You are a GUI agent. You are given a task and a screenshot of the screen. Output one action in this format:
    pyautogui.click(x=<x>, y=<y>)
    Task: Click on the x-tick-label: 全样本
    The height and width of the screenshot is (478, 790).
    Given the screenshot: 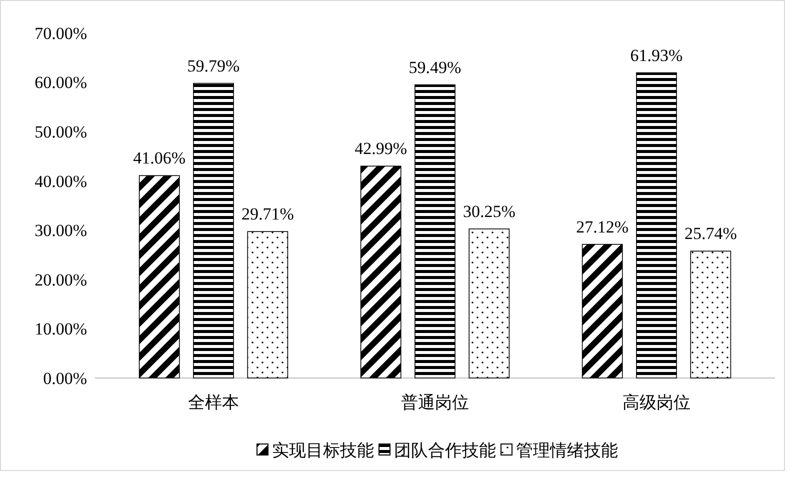 What is the action you would take?
    pyautogui.click(x=213, y=402)
    